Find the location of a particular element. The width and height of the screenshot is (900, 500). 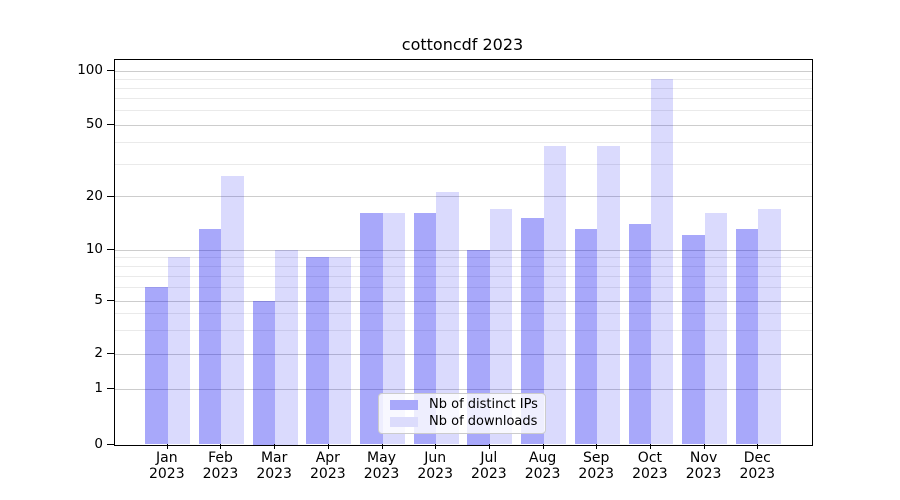

bar-downloads-nov is located at coordinates (715, 329).